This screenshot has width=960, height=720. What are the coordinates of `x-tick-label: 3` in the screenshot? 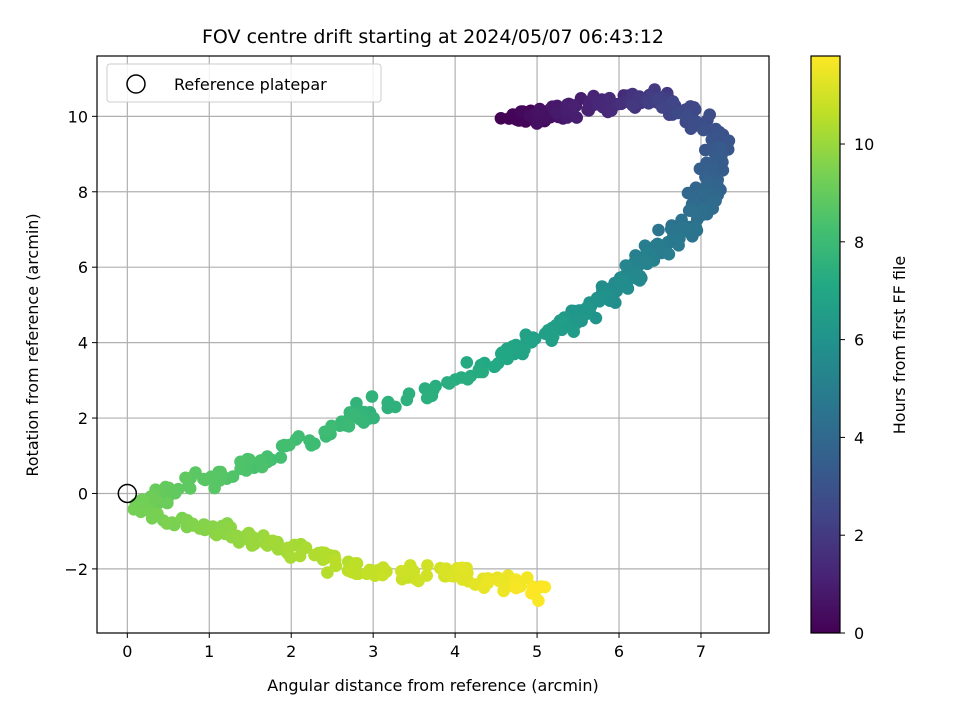 It's located at (373, 651).